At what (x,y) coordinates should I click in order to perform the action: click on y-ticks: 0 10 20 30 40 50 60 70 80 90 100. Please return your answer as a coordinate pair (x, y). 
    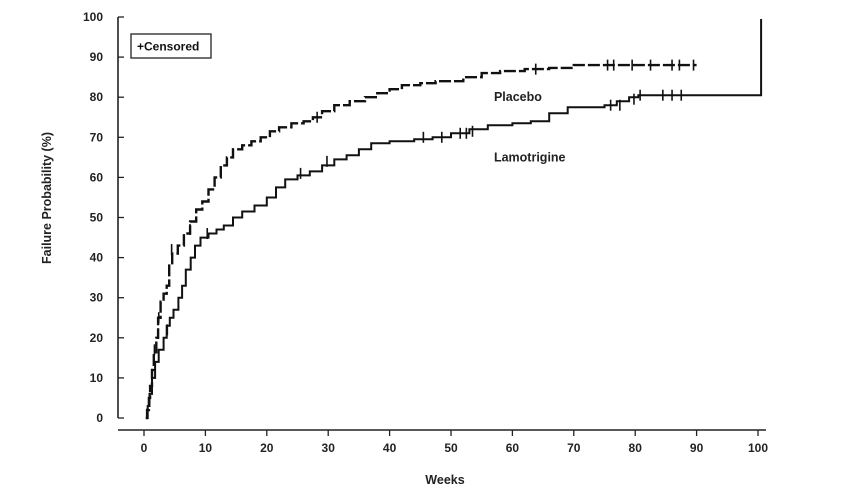
    Looking at the image, I should click on (103, 217).